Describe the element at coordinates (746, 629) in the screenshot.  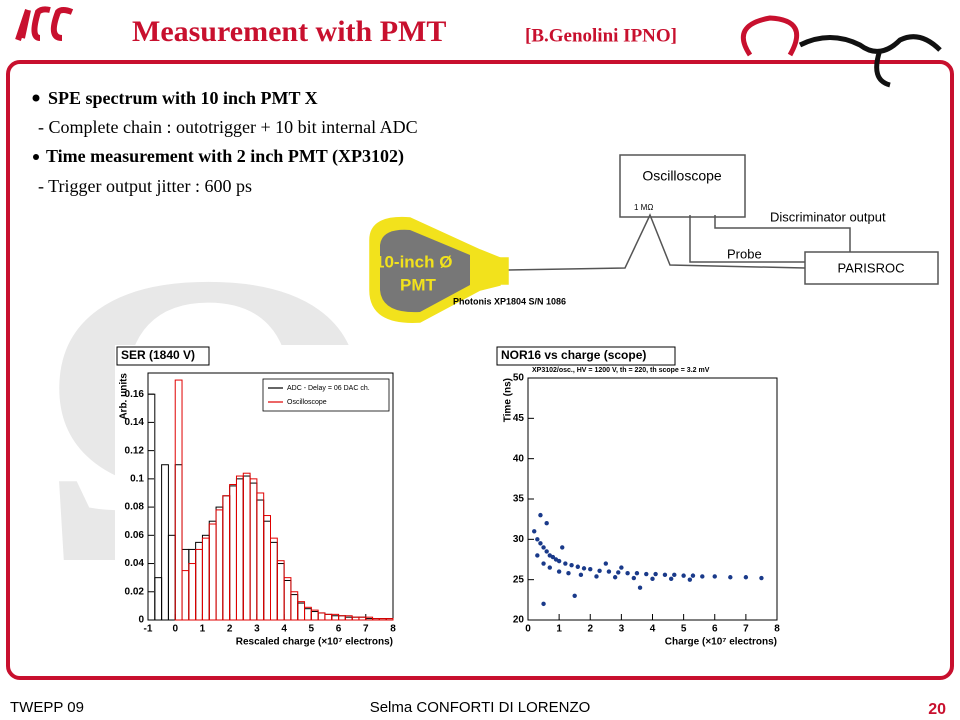
I see `x-tick-label: 7` at that location.